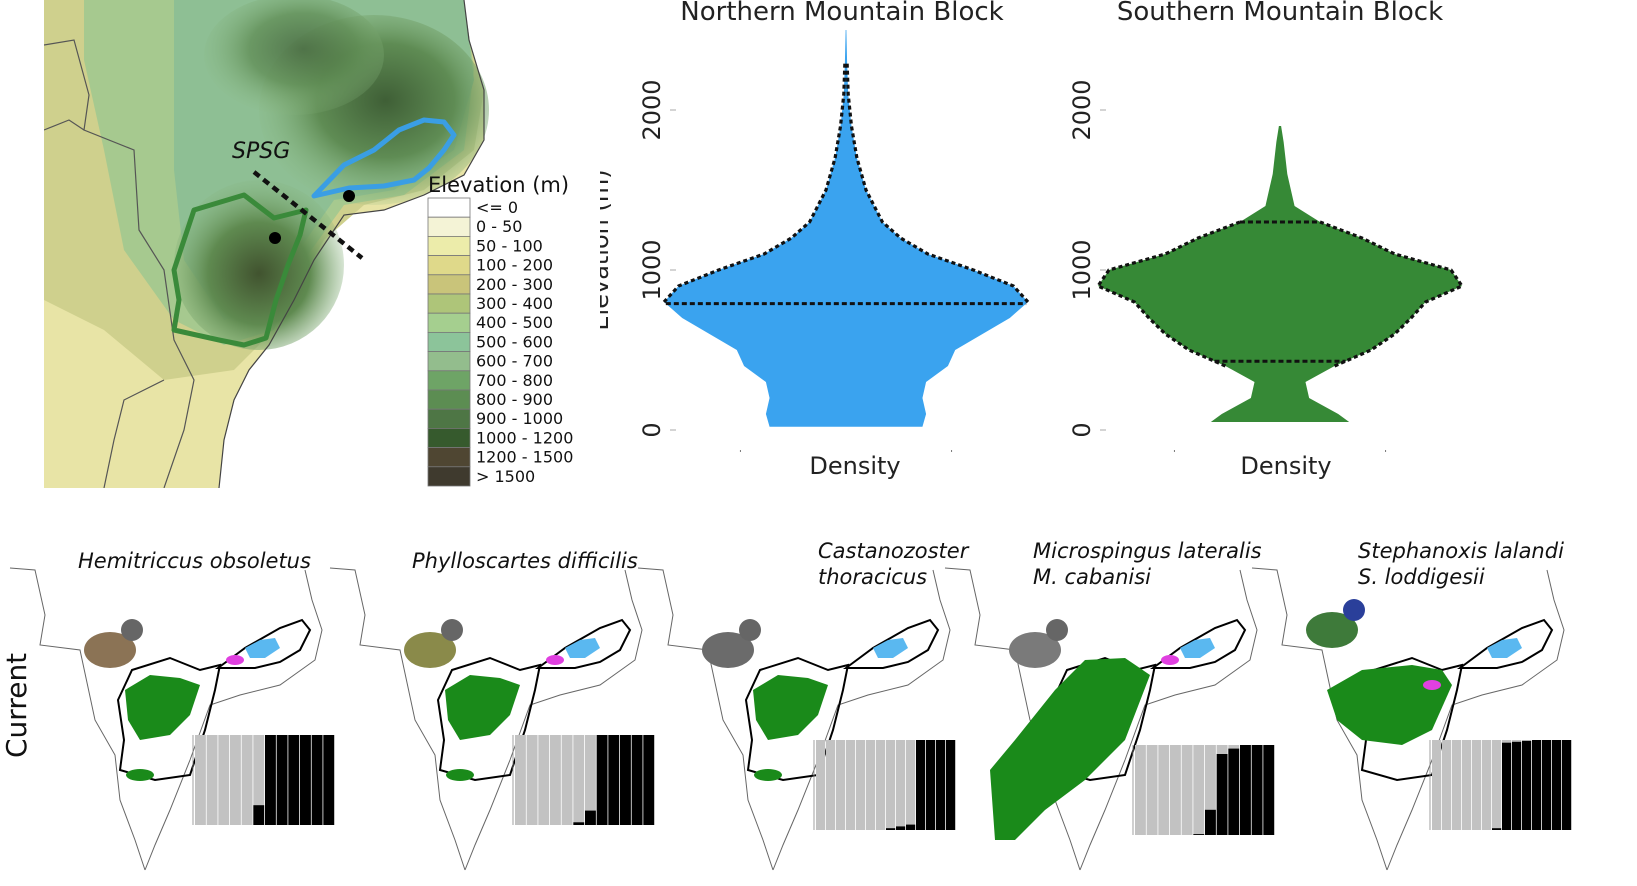 The image size is (1637, 886). I want to click on northern-sample-point, so click(349, 196).